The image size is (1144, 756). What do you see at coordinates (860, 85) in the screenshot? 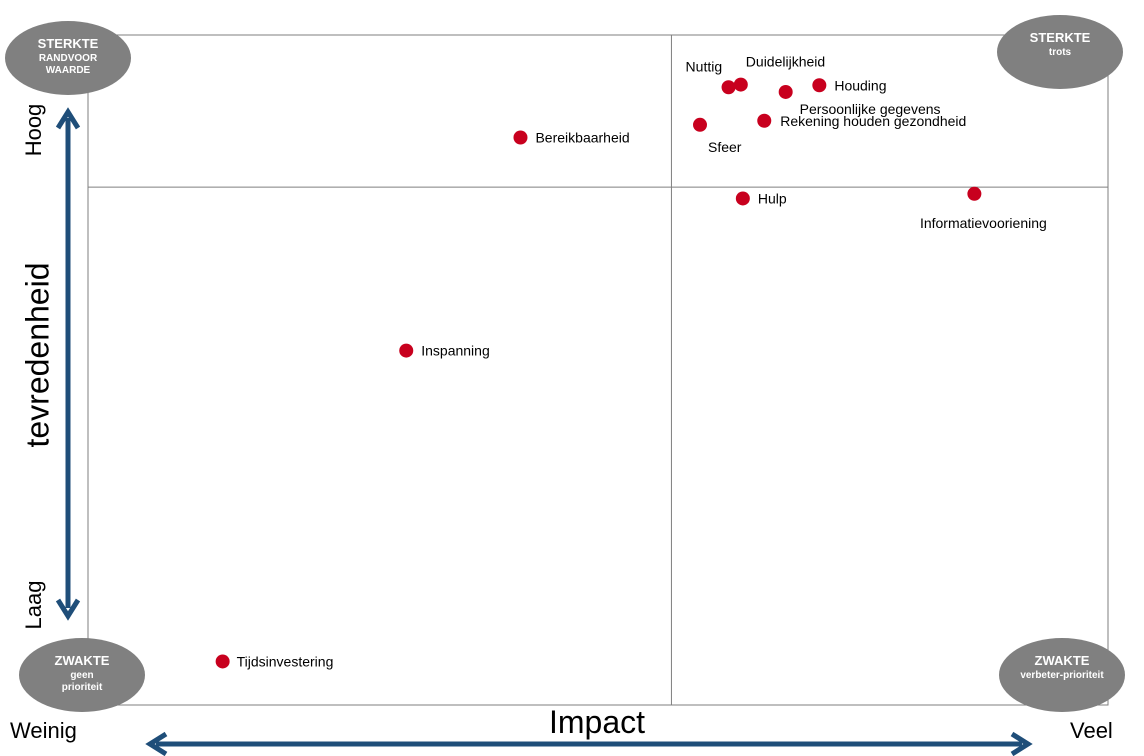
I see `point-label: Houding` at bounding box center [860, 85].